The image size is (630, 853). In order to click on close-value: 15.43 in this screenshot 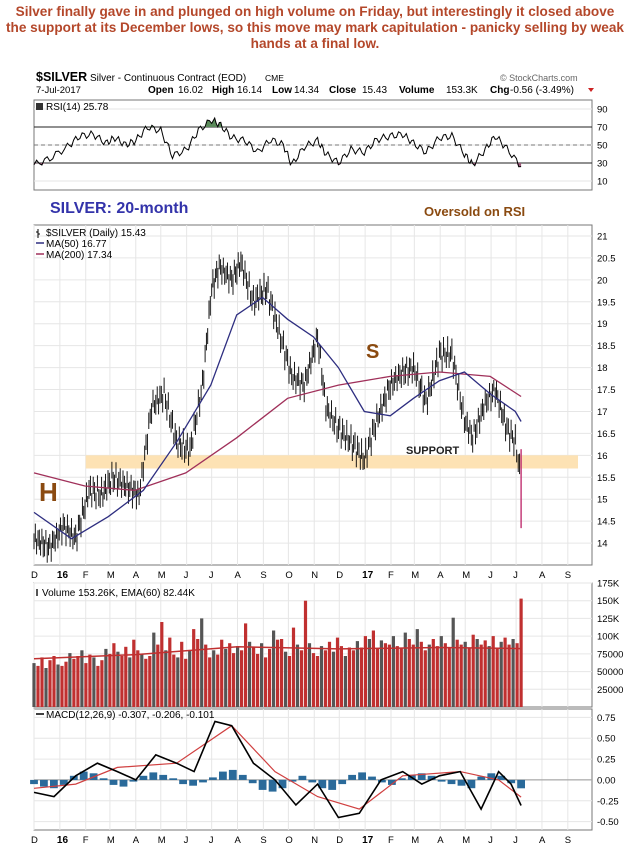, I will do `click(374, 90)`.